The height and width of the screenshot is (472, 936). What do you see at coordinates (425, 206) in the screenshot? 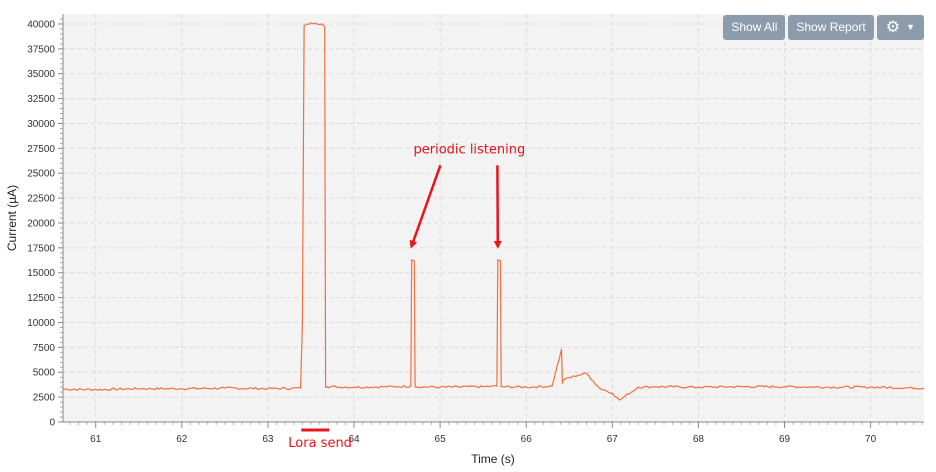
I see `annotation-arrow` at bounding box center [425, 206].